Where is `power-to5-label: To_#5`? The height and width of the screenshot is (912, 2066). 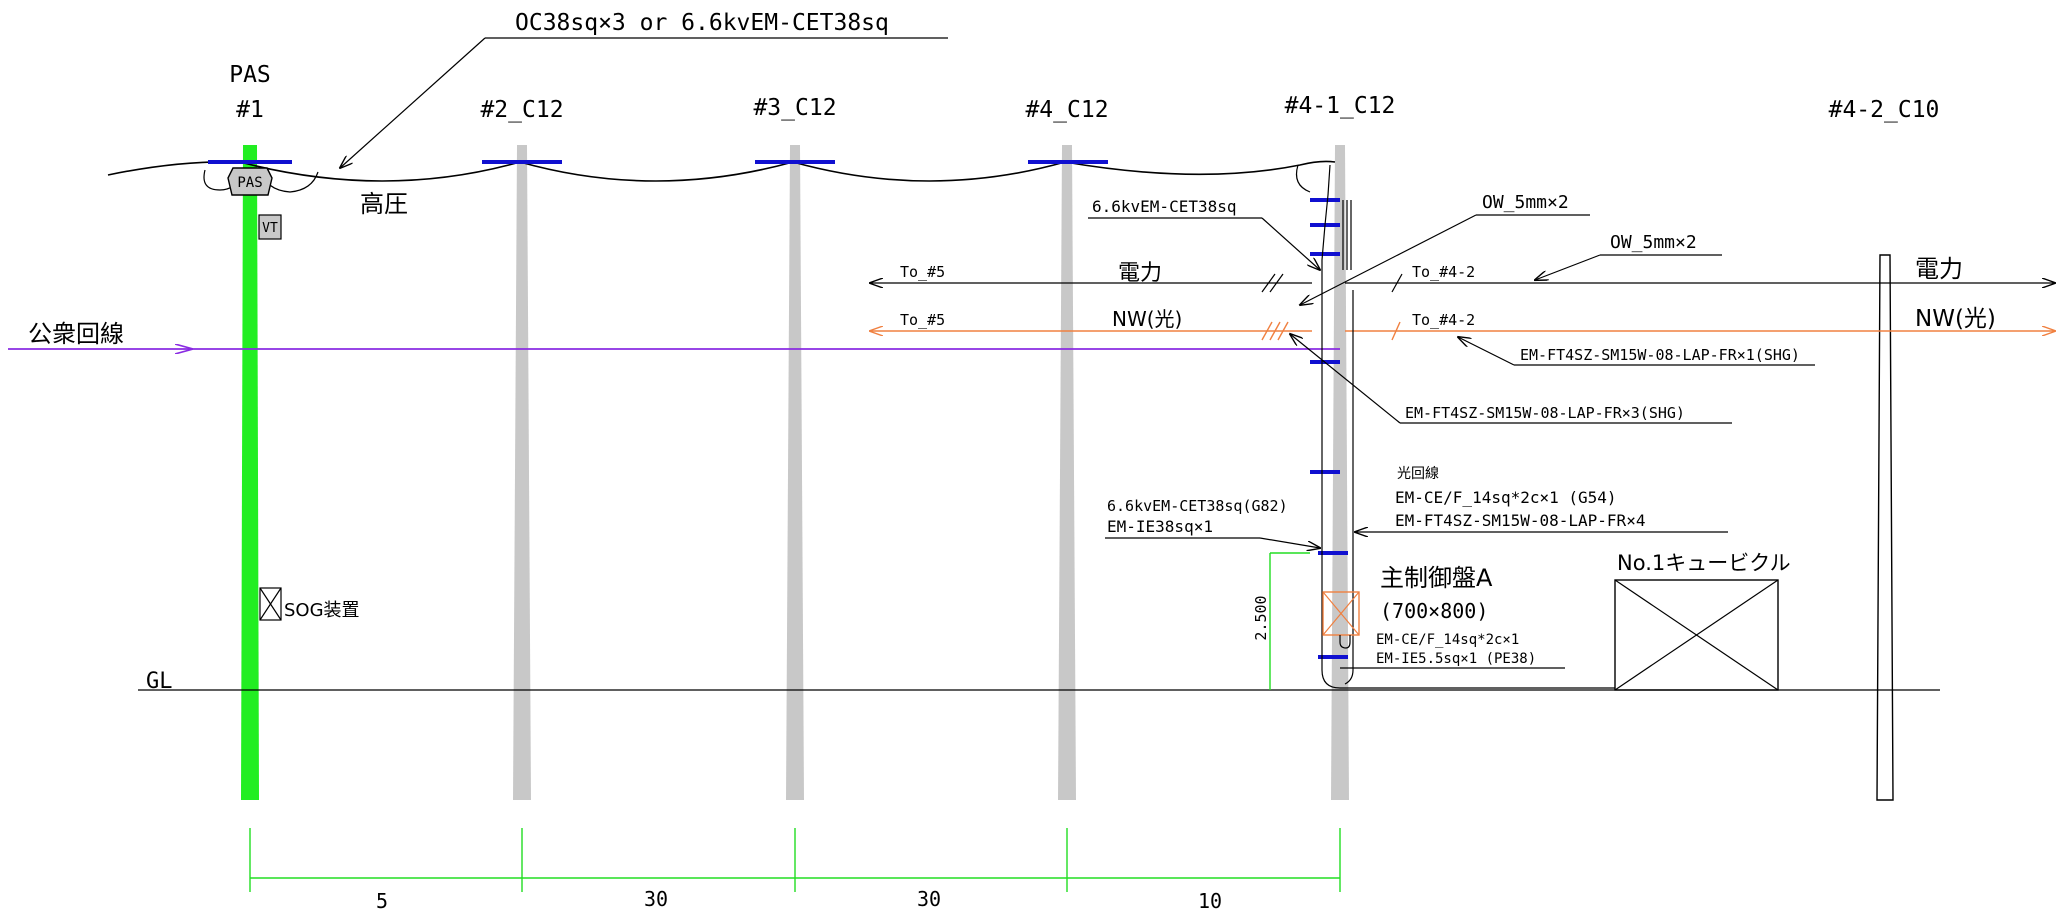 power-to5-label: To_#5 is located at coordinates (922, 272).